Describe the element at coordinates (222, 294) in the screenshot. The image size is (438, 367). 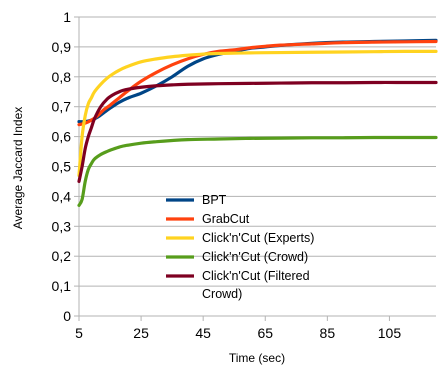
I see `legend-label: Crowd)` at that location.